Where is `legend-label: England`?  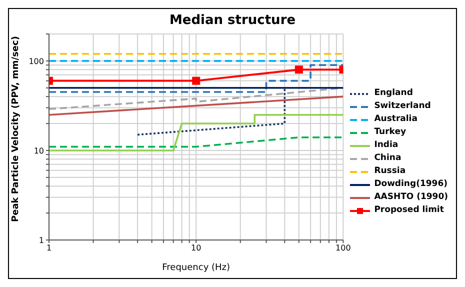 legend-label: England is located at coordinates (393, 93).